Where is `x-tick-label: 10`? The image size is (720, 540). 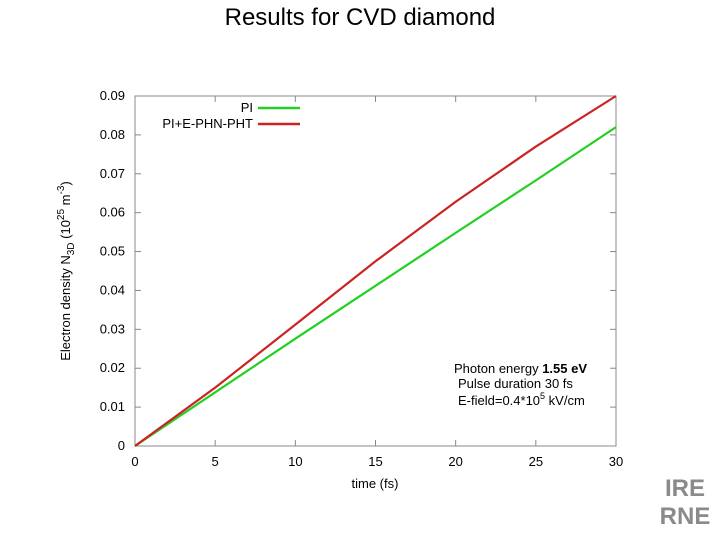 x-tick-label: 10 is located at coordinates (295, 461).